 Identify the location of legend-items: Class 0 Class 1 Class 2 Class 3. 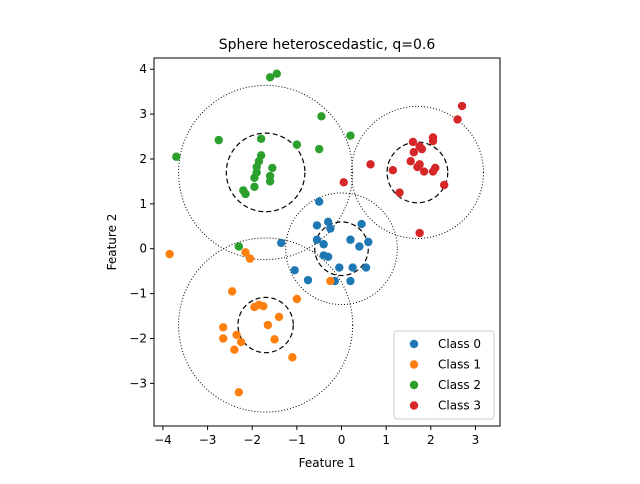
(445, 375).